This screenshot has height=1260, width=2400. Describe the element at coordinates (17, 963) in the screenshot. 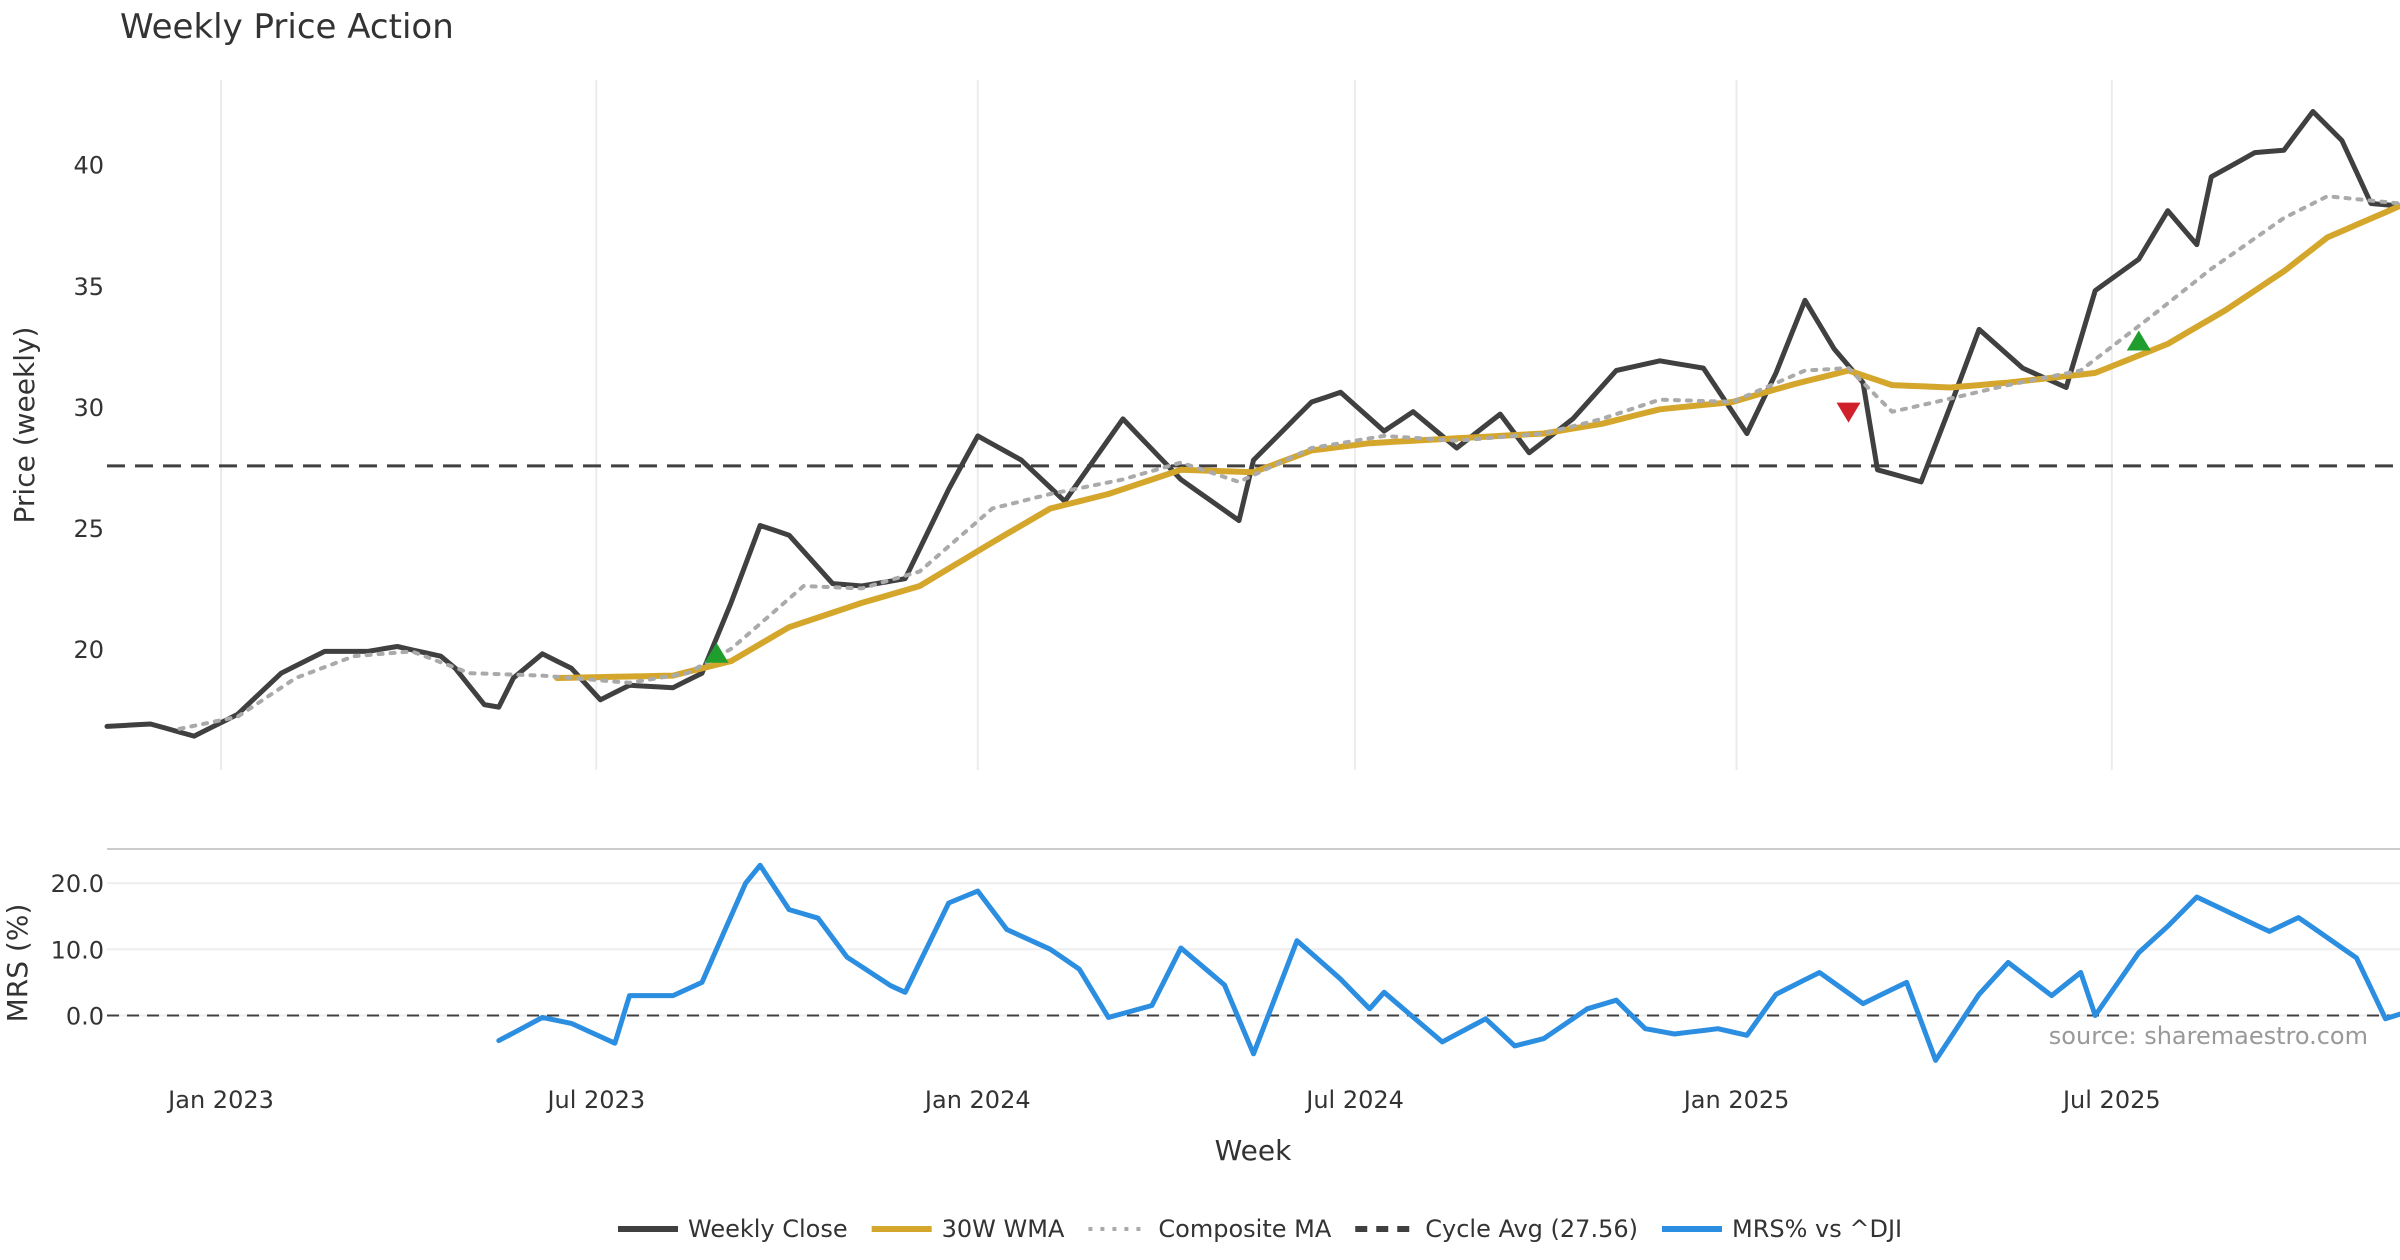

I see `mrs-y-label: MRS (%)` at that location.